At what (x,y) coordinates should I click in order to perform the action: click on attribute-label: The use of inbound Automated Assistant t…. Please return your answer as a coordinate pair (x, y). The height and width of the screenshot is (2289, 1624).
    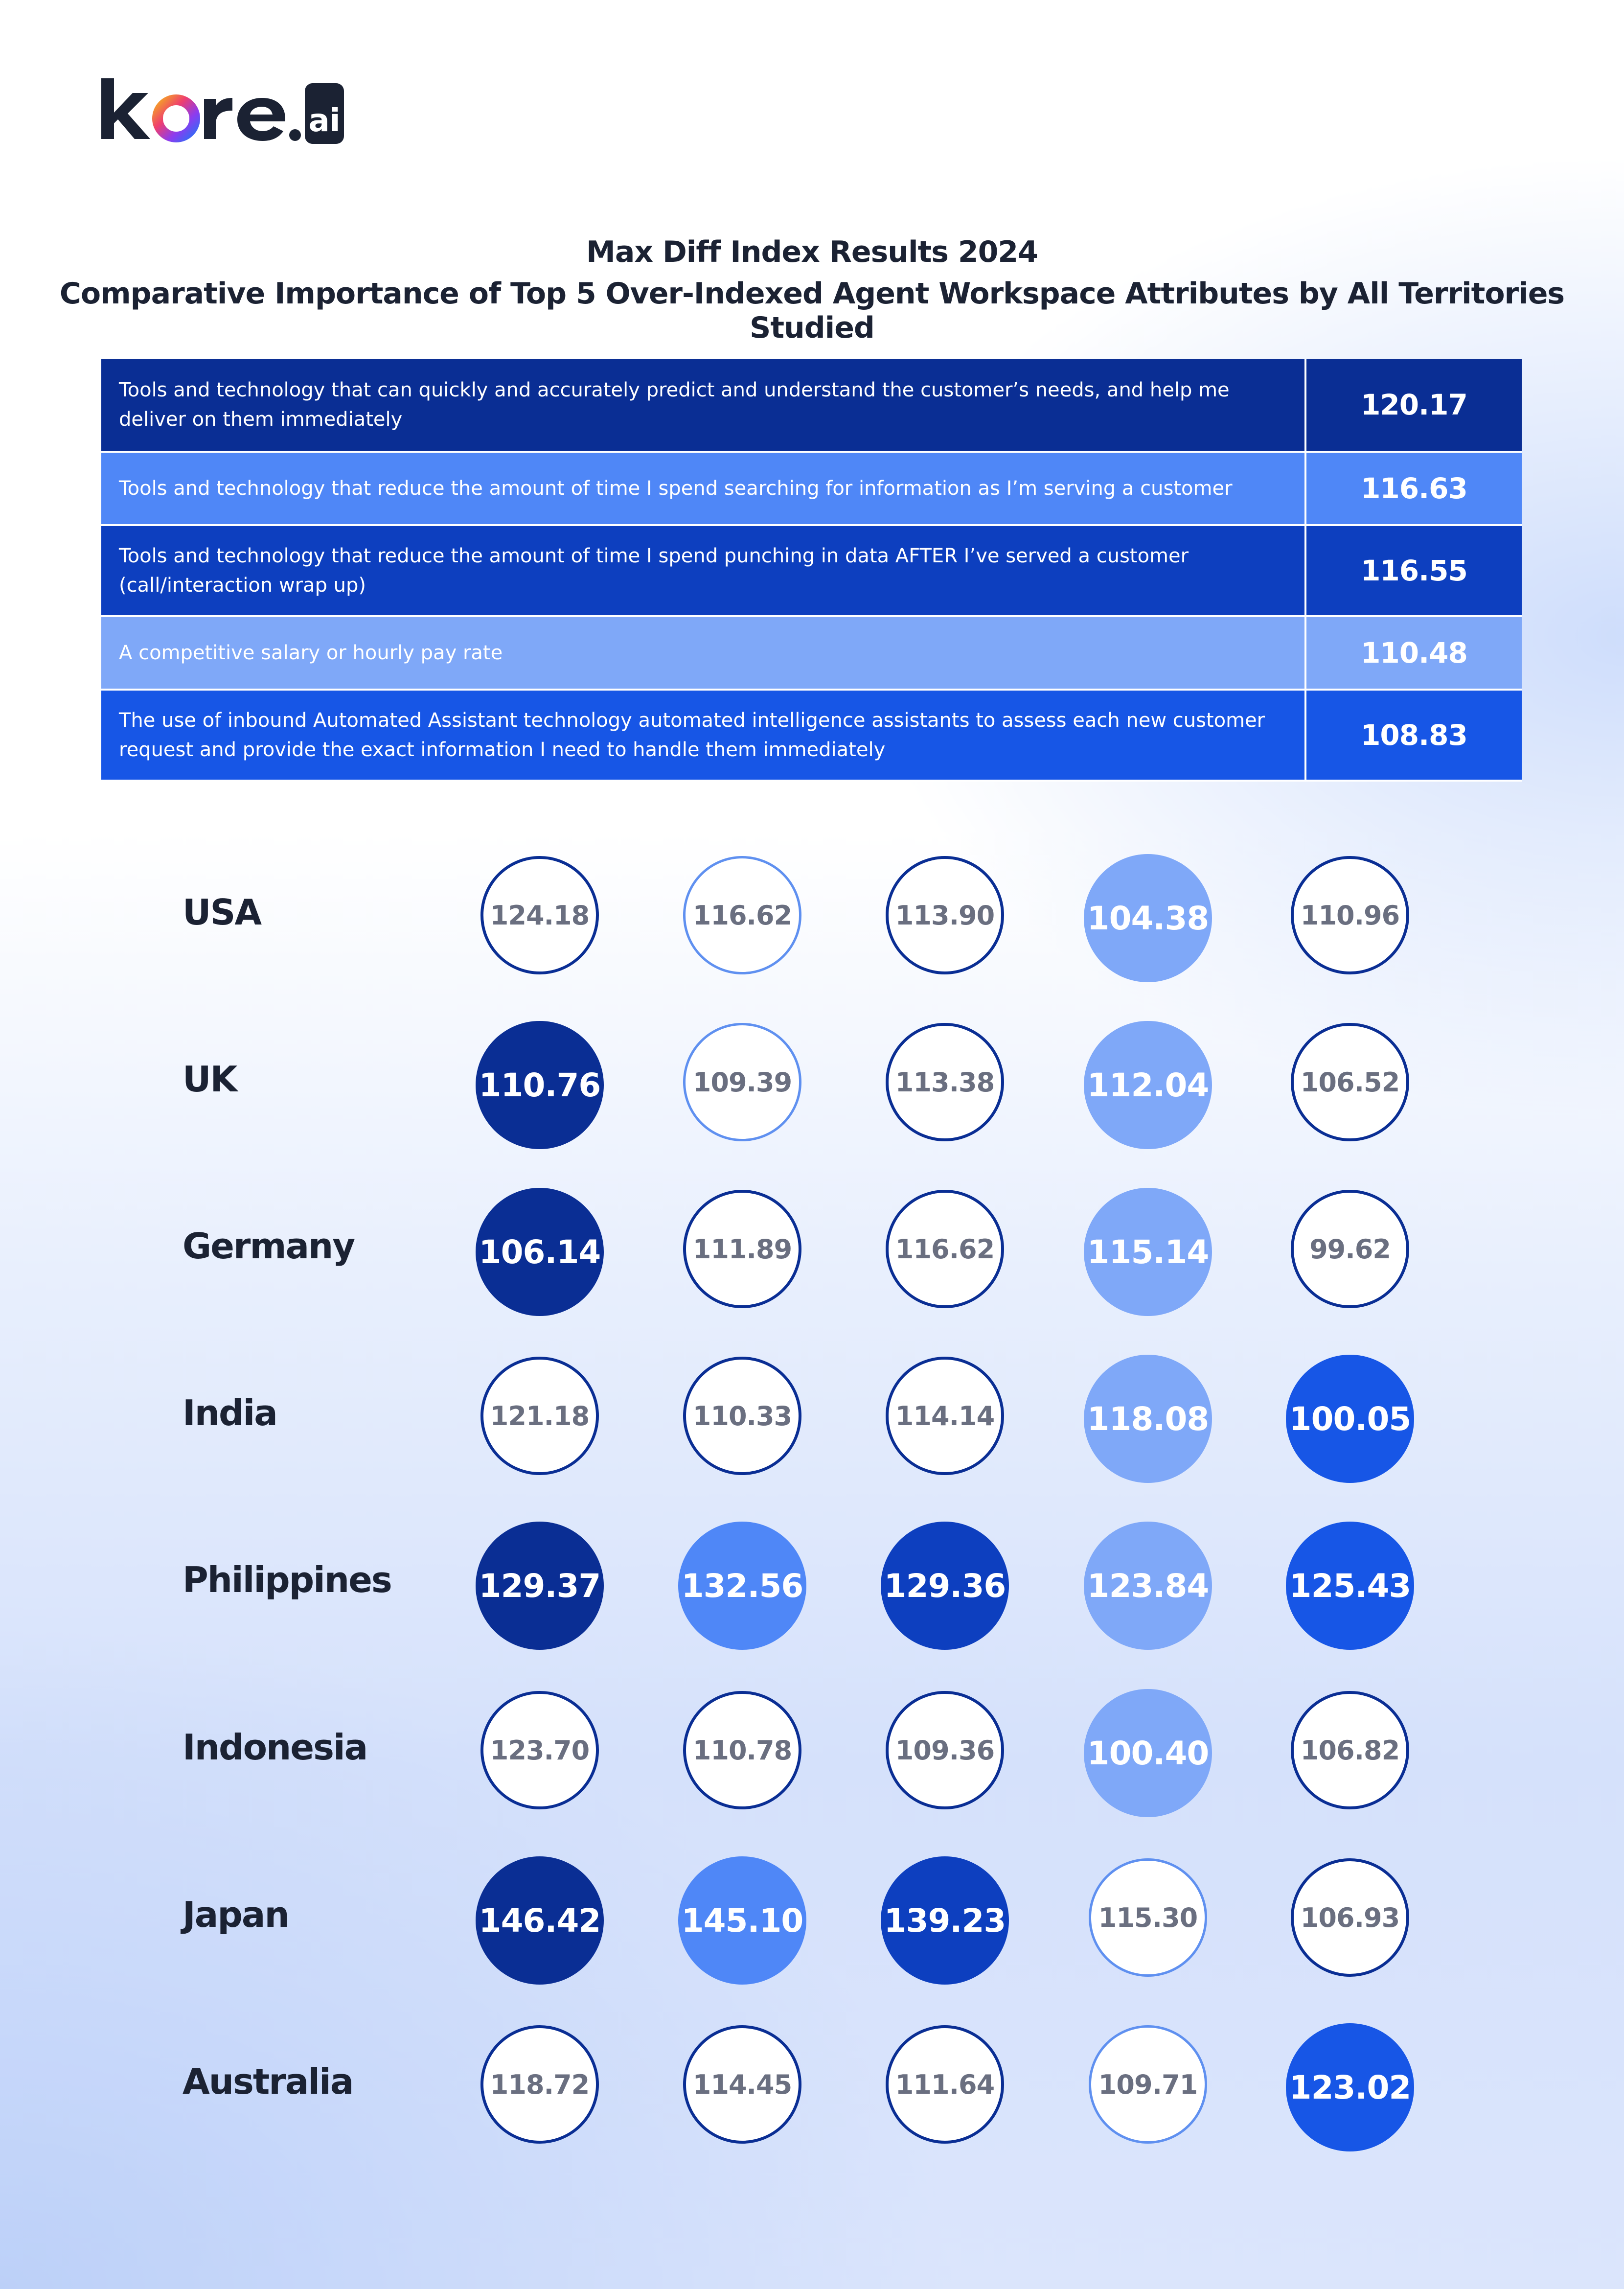
    Looking at the image, I should click on (703, 735).